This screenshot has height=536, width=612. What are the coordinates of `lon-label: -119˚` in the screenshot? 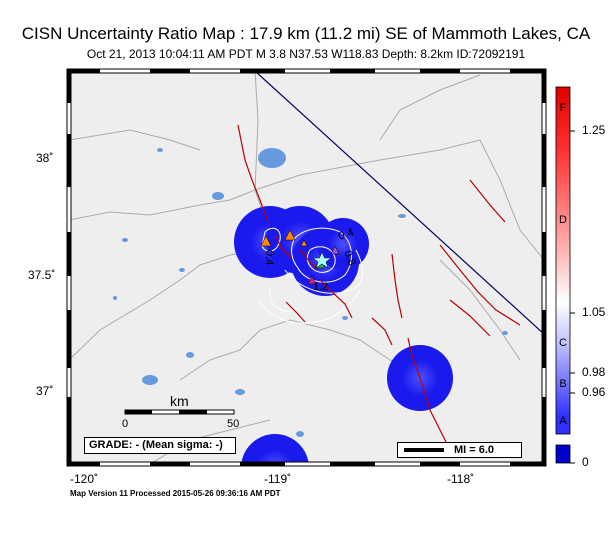 It's located at (278, 479).